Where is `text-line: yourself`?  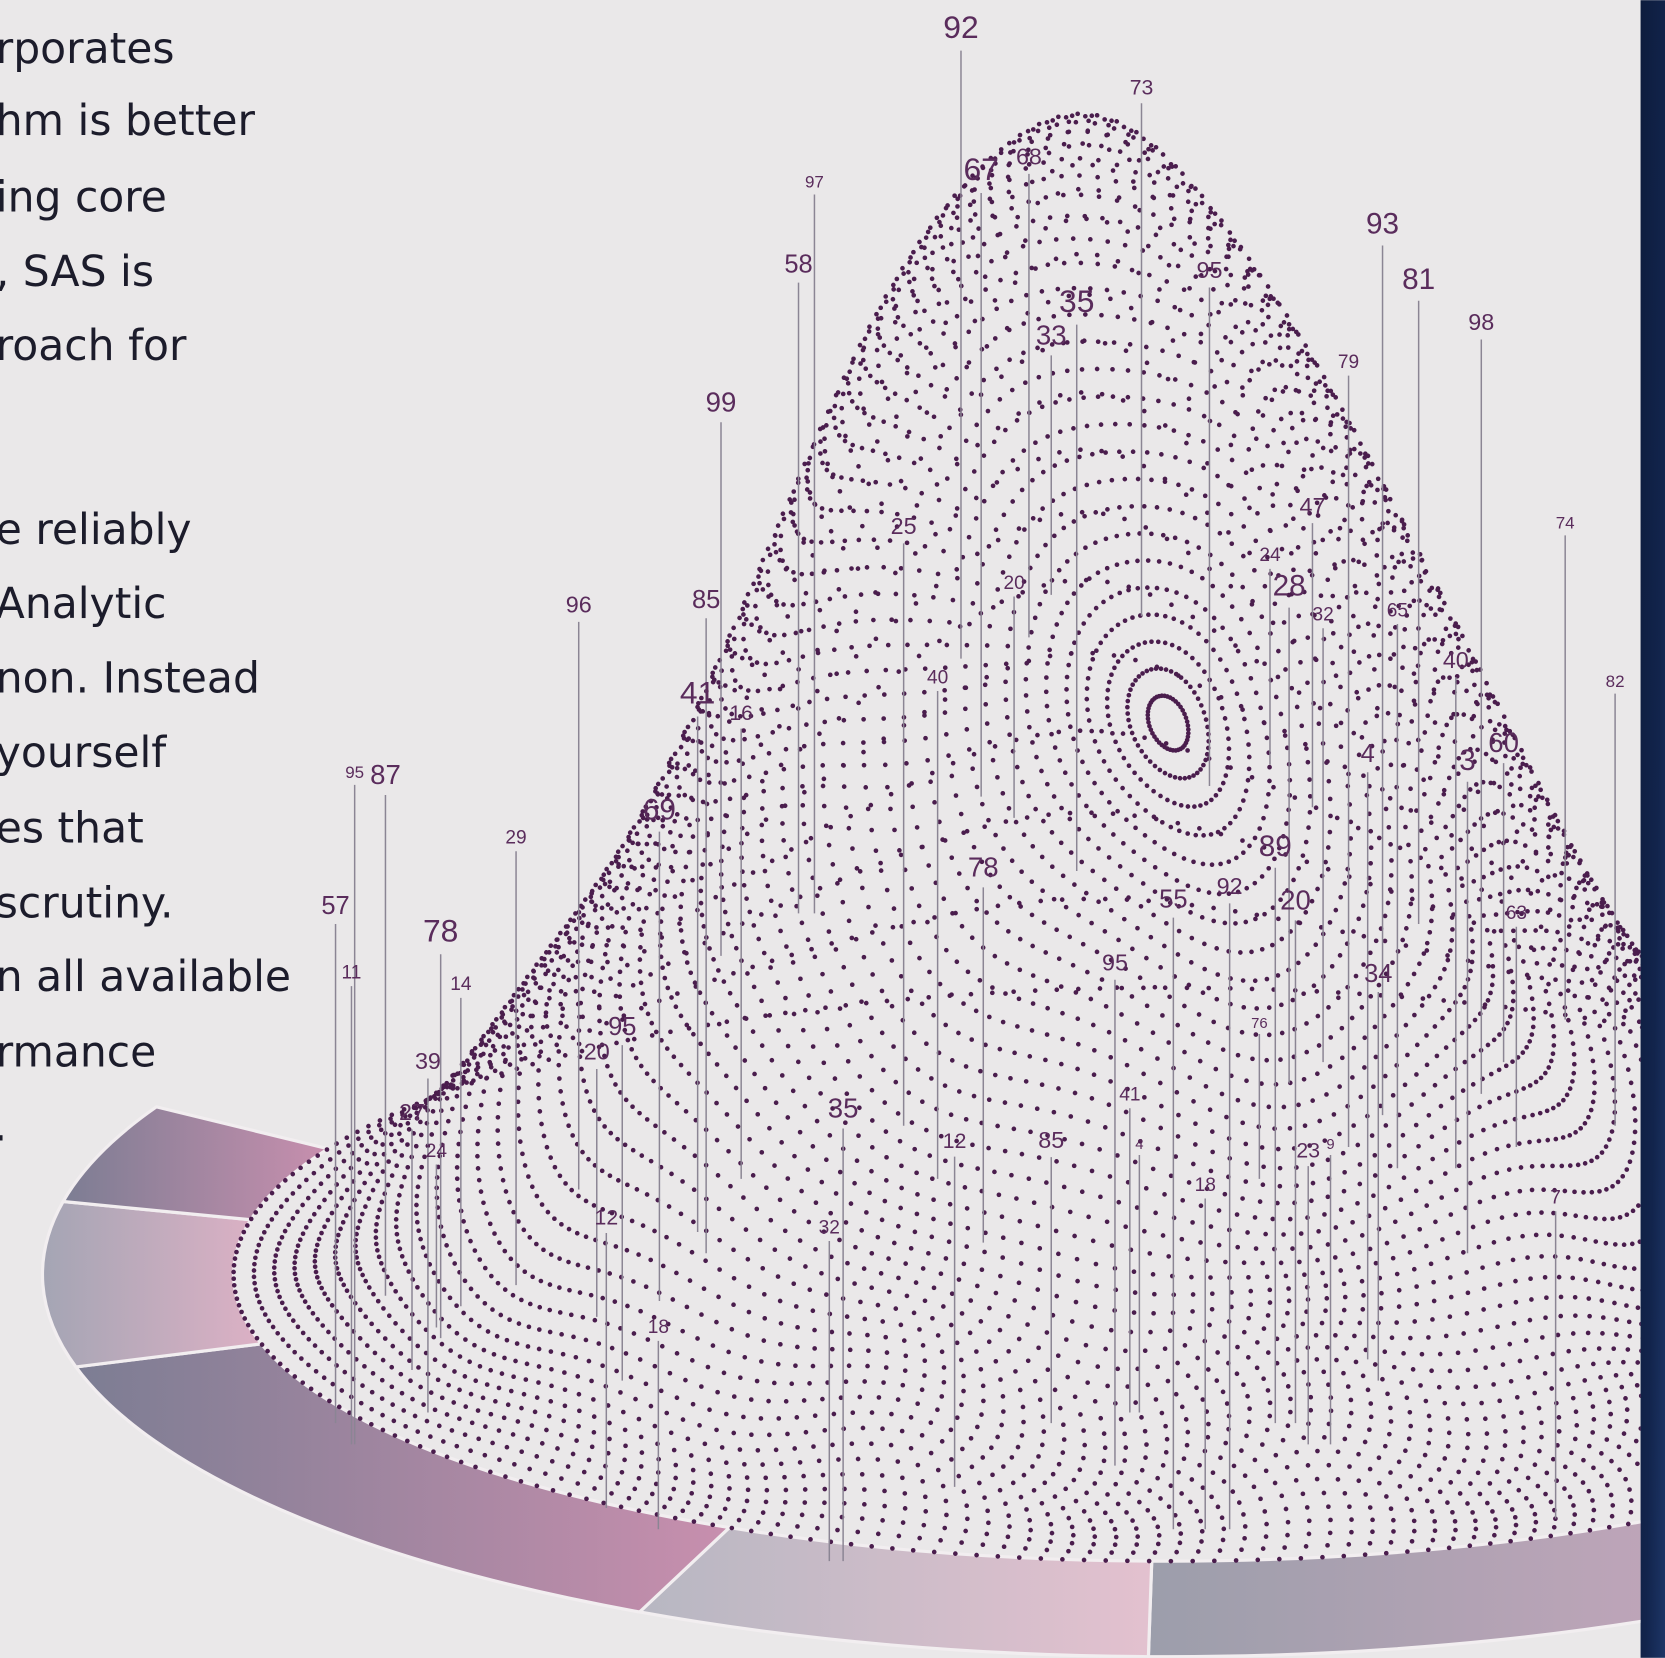 text-line: yourself is located at coordinates (83, 753).